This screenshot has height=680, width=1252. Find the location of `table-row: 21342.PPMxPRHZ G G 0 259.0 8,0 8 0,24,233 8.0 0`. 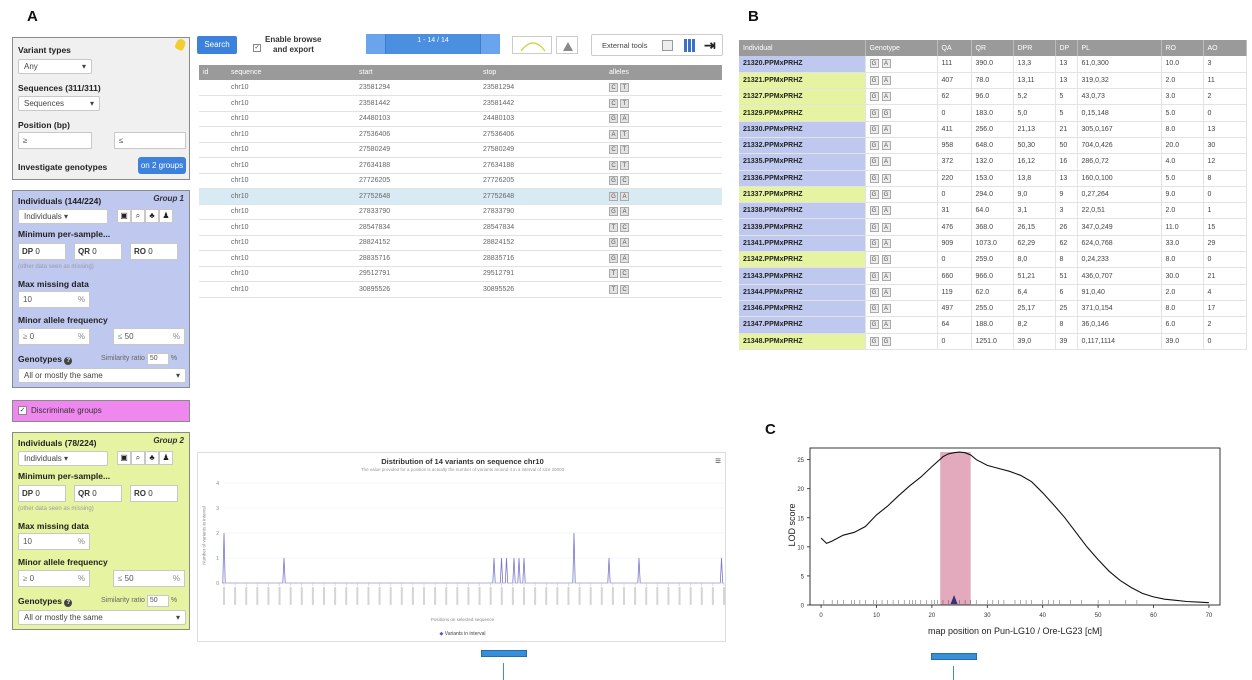

table-row: 21342.PPMxPRHZ G G 0 259.0 8,0 8 0,24,233 8.0 0 is located at coordinates (993, 260).